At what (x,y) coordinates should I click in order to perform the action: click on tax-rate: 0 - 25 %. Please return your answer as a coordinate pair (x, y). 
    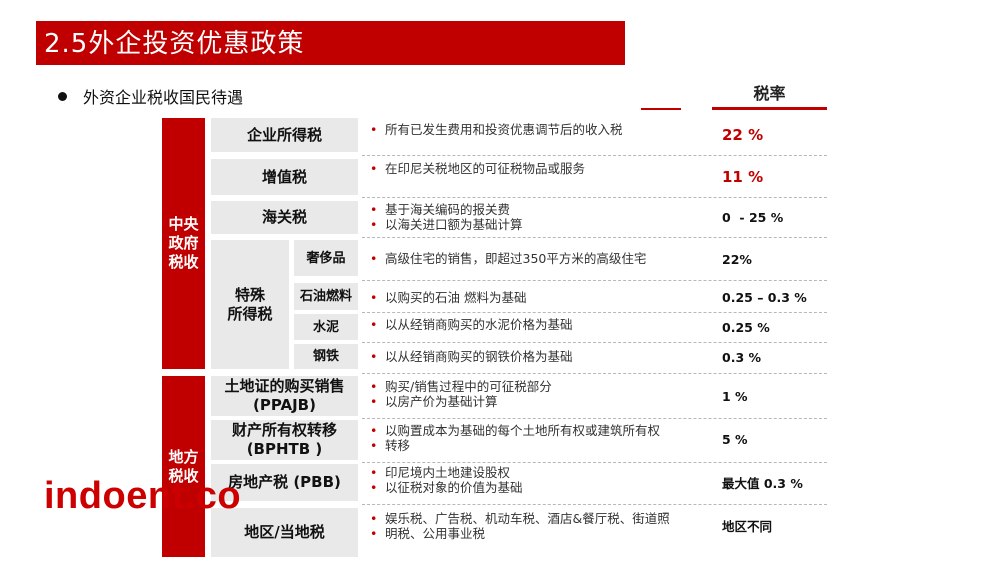
    Looking at the image, I should click on (753, 217).